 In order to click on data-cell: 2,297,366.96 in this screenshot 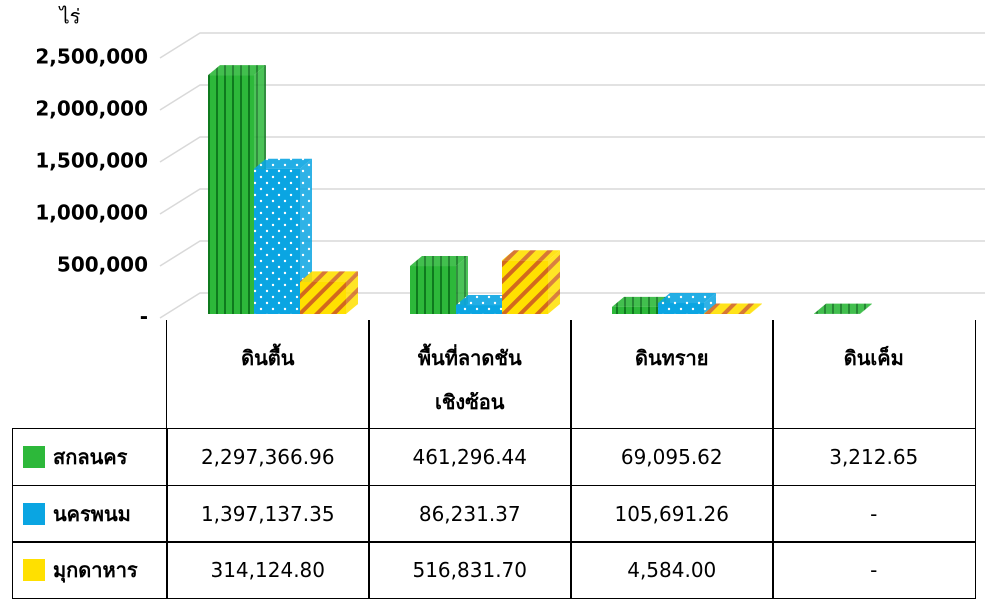, I will do `click(268, 457)`.